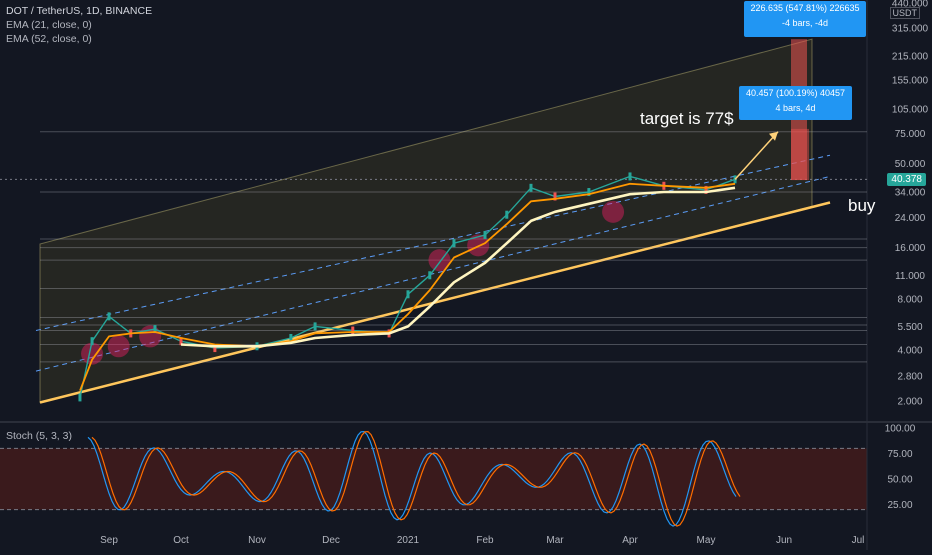  Describe the element at coordinates (899, 480) in the screenshot. I see `stoch-tick-2: 50.00` at that location.